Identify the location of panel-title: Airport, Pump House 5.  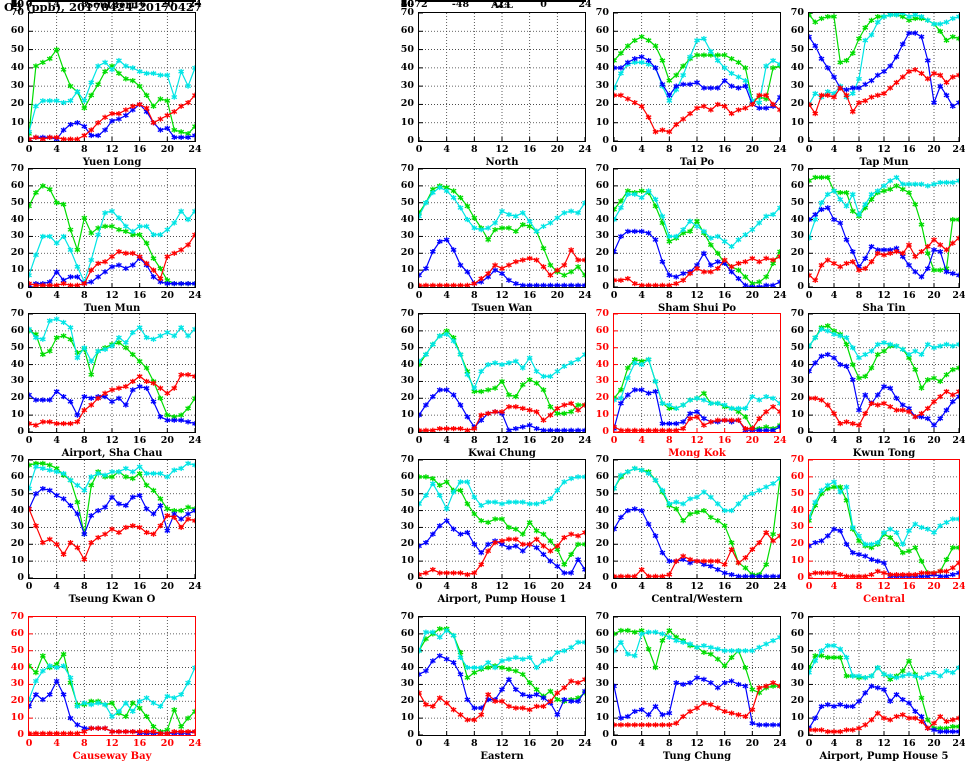
(884, 756).